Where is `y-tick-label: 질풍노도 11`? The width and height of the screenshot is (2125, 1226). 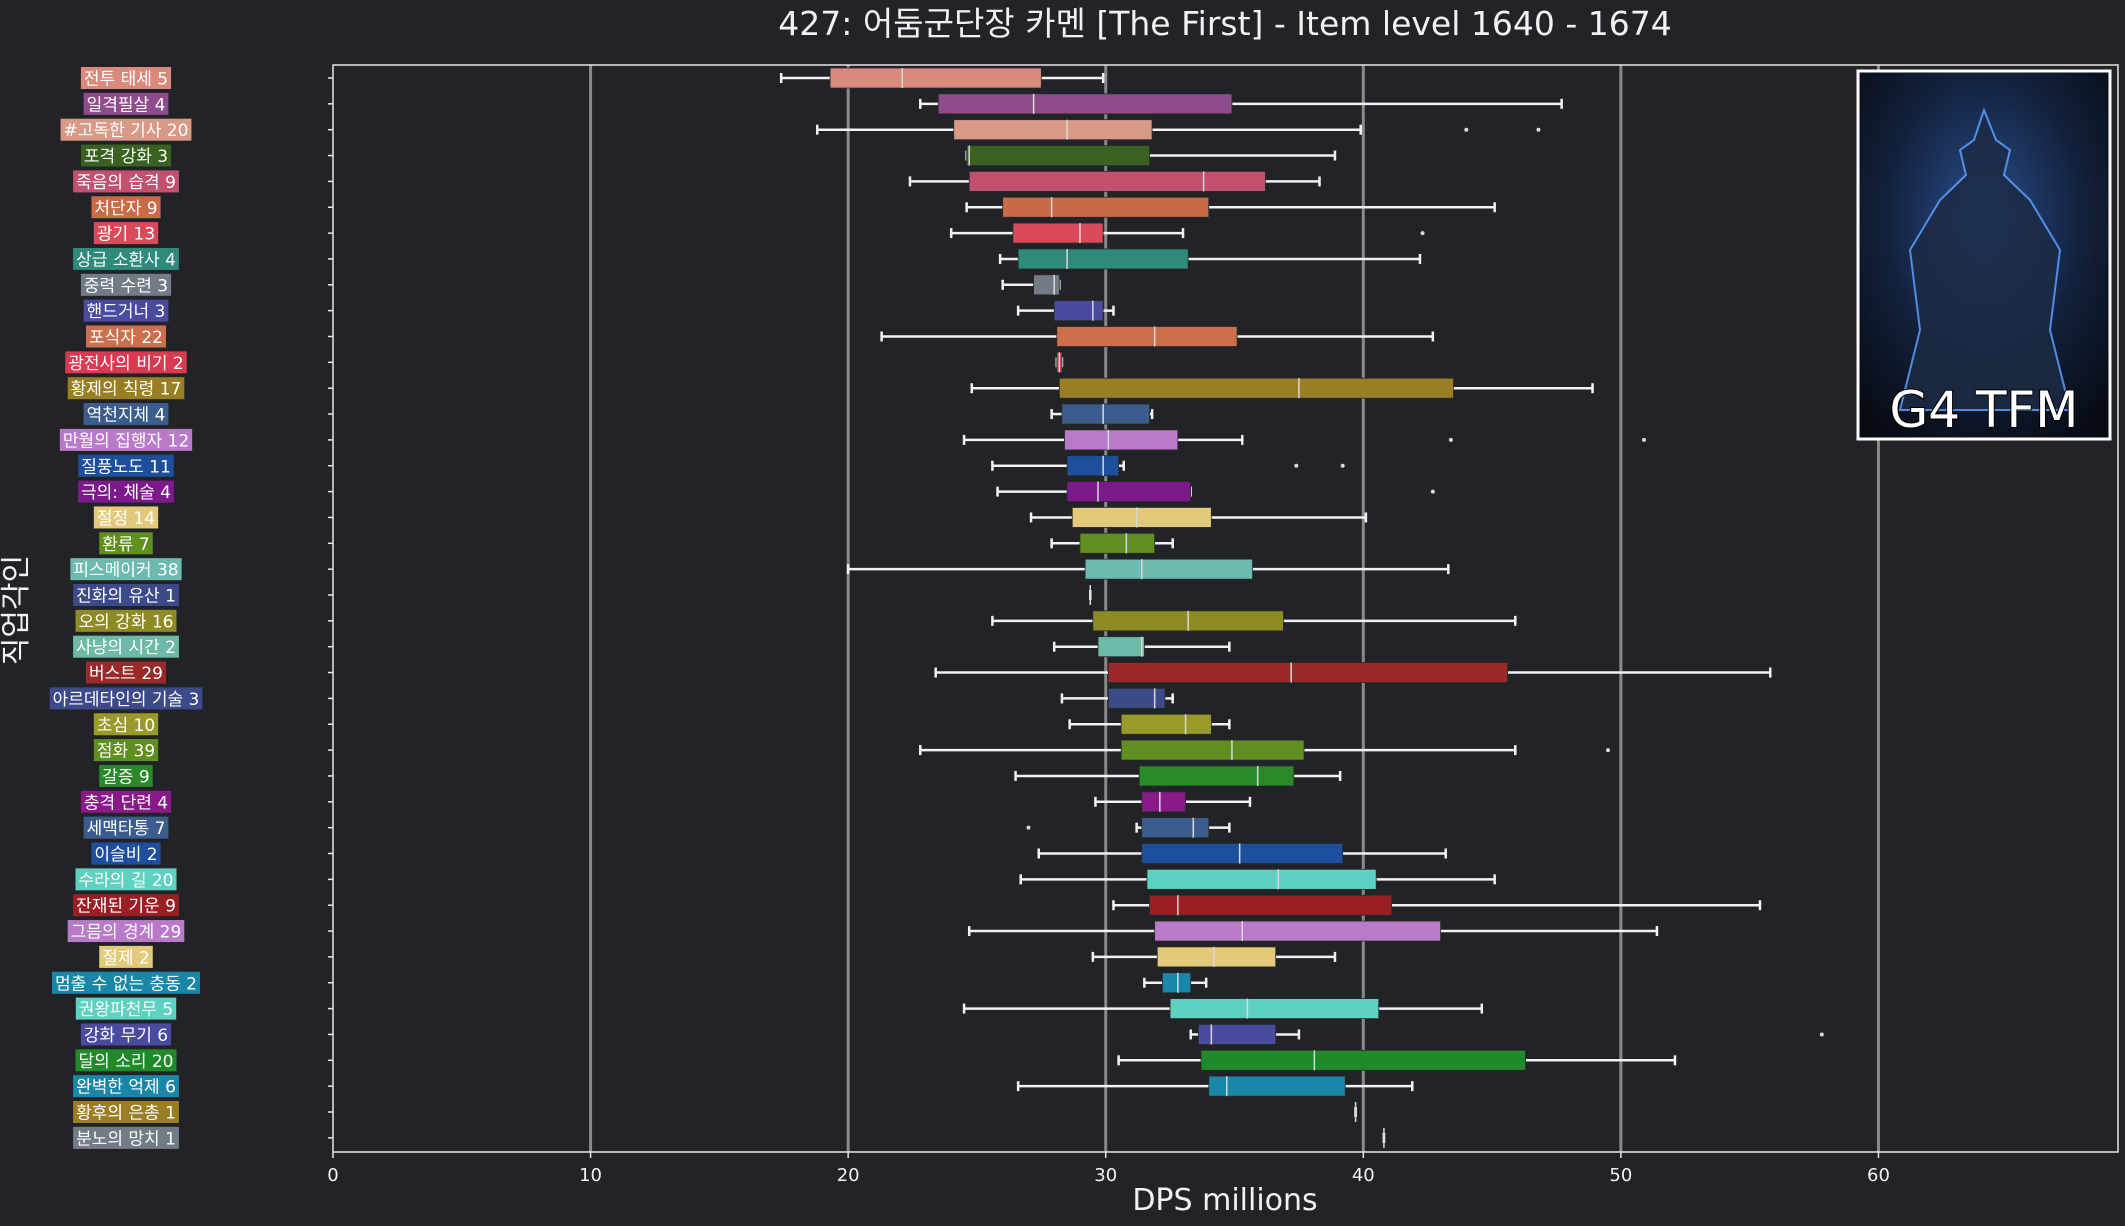 y-tick-label: 질풍노도 11 is located at coordinates (126, 465).